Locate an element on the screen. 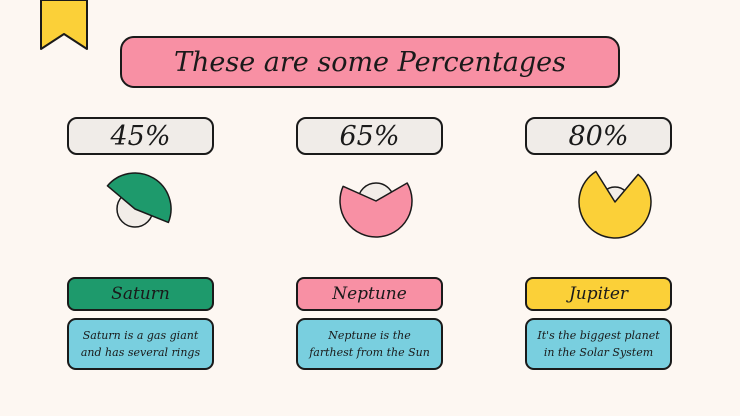  page-title: These are some Percentages is located at coordinates (370, 62).